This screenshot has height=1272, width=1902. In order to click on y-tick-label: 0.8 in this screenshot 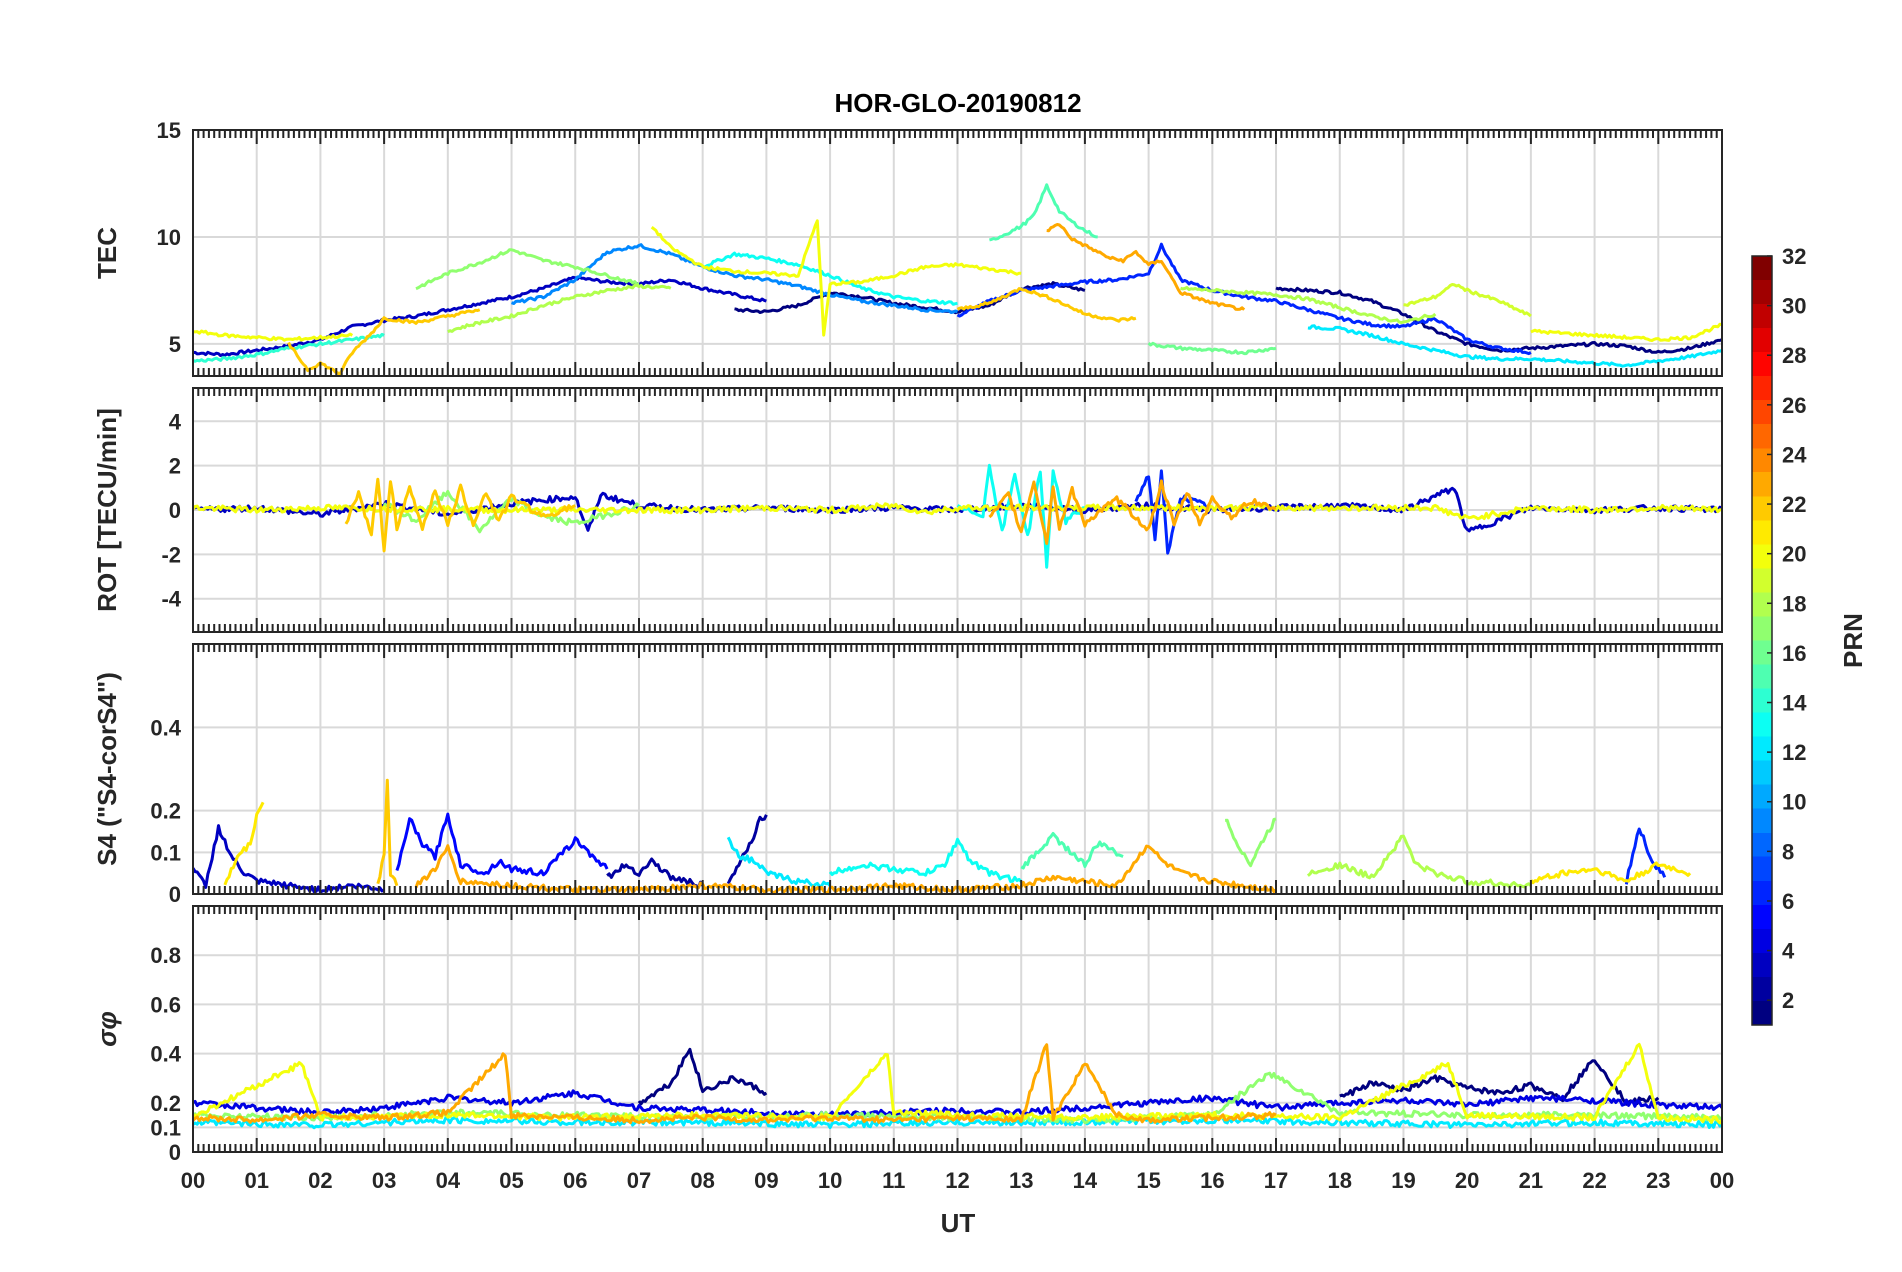, I will do `click(165, 955)`.